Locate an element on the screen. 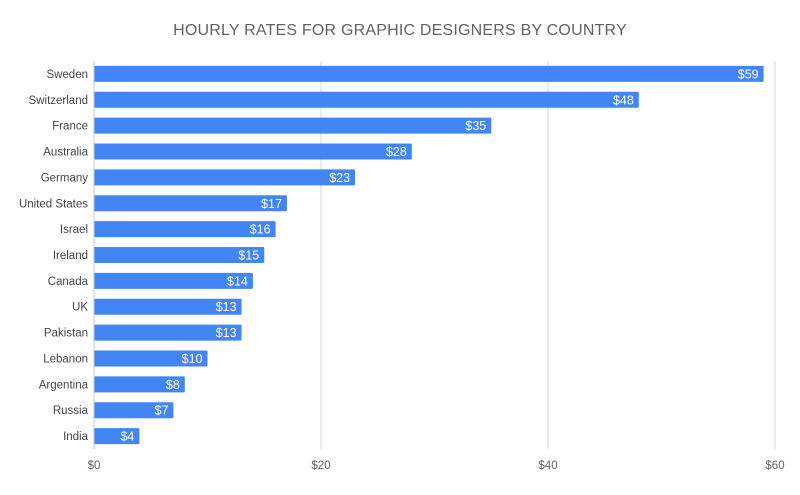  category-label: Argentina is located at coordinates (64, 385).